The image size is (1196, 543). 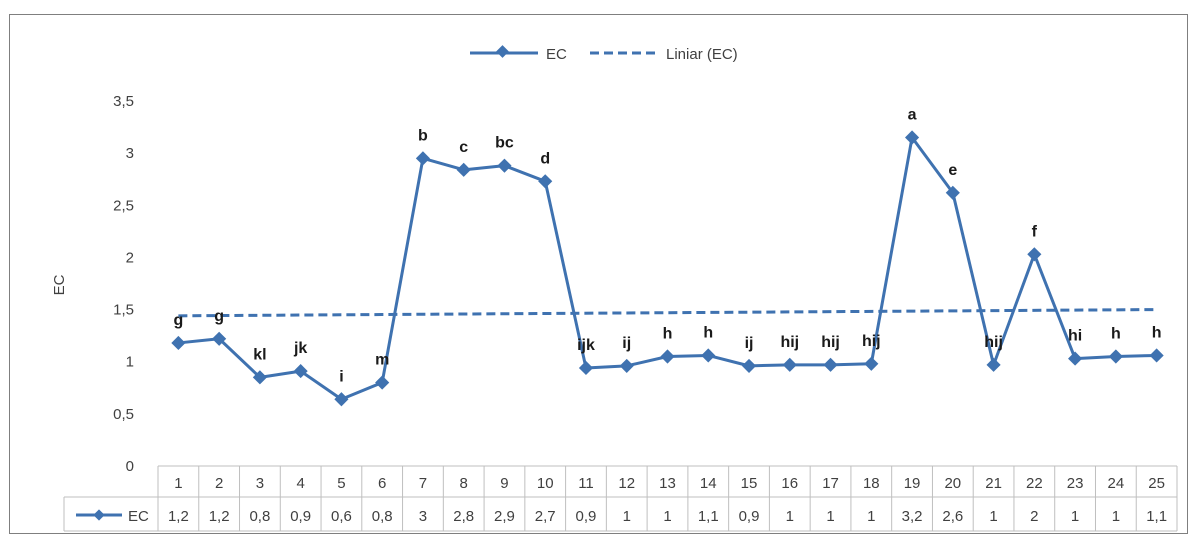 What do you see at coordinates (382, 483) in the screenshot?
I see `x-category-label: 6` at bounding box center [382, 483].